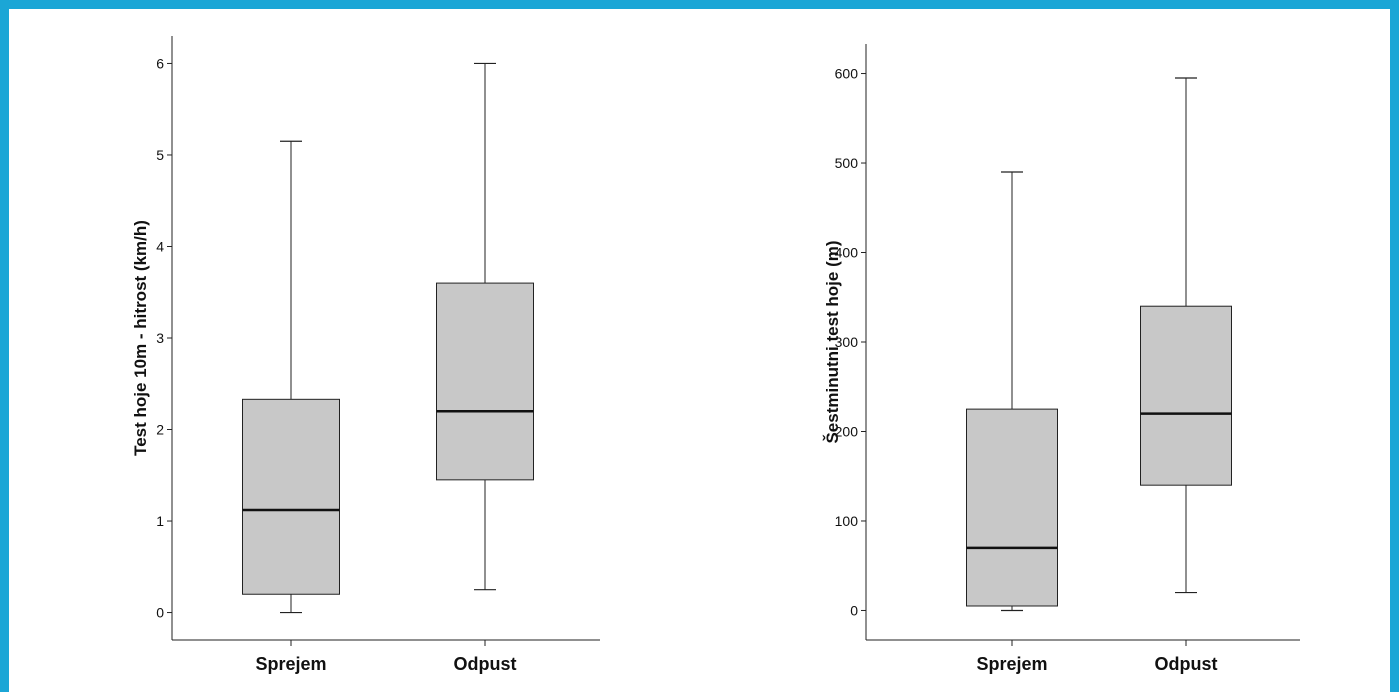  Describe the element at coordinates (832, 341) in the screenshot. I see `y-axis-title: Šestminutni test hoje (m)` at that location.